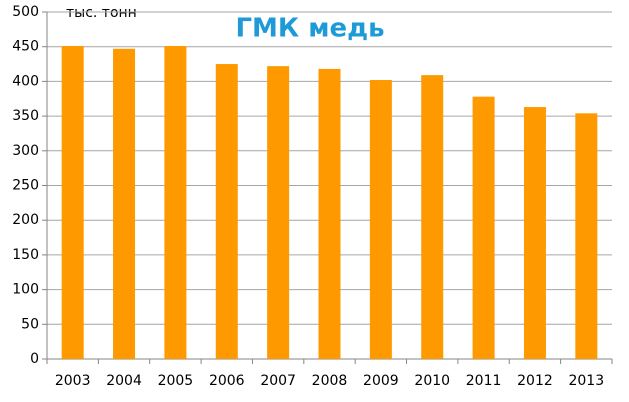 This screenshot has width=629, height=402. Describe the element at coordinates (25, 81) in the screenshot. I see `y-tick-label: 400` at that location.